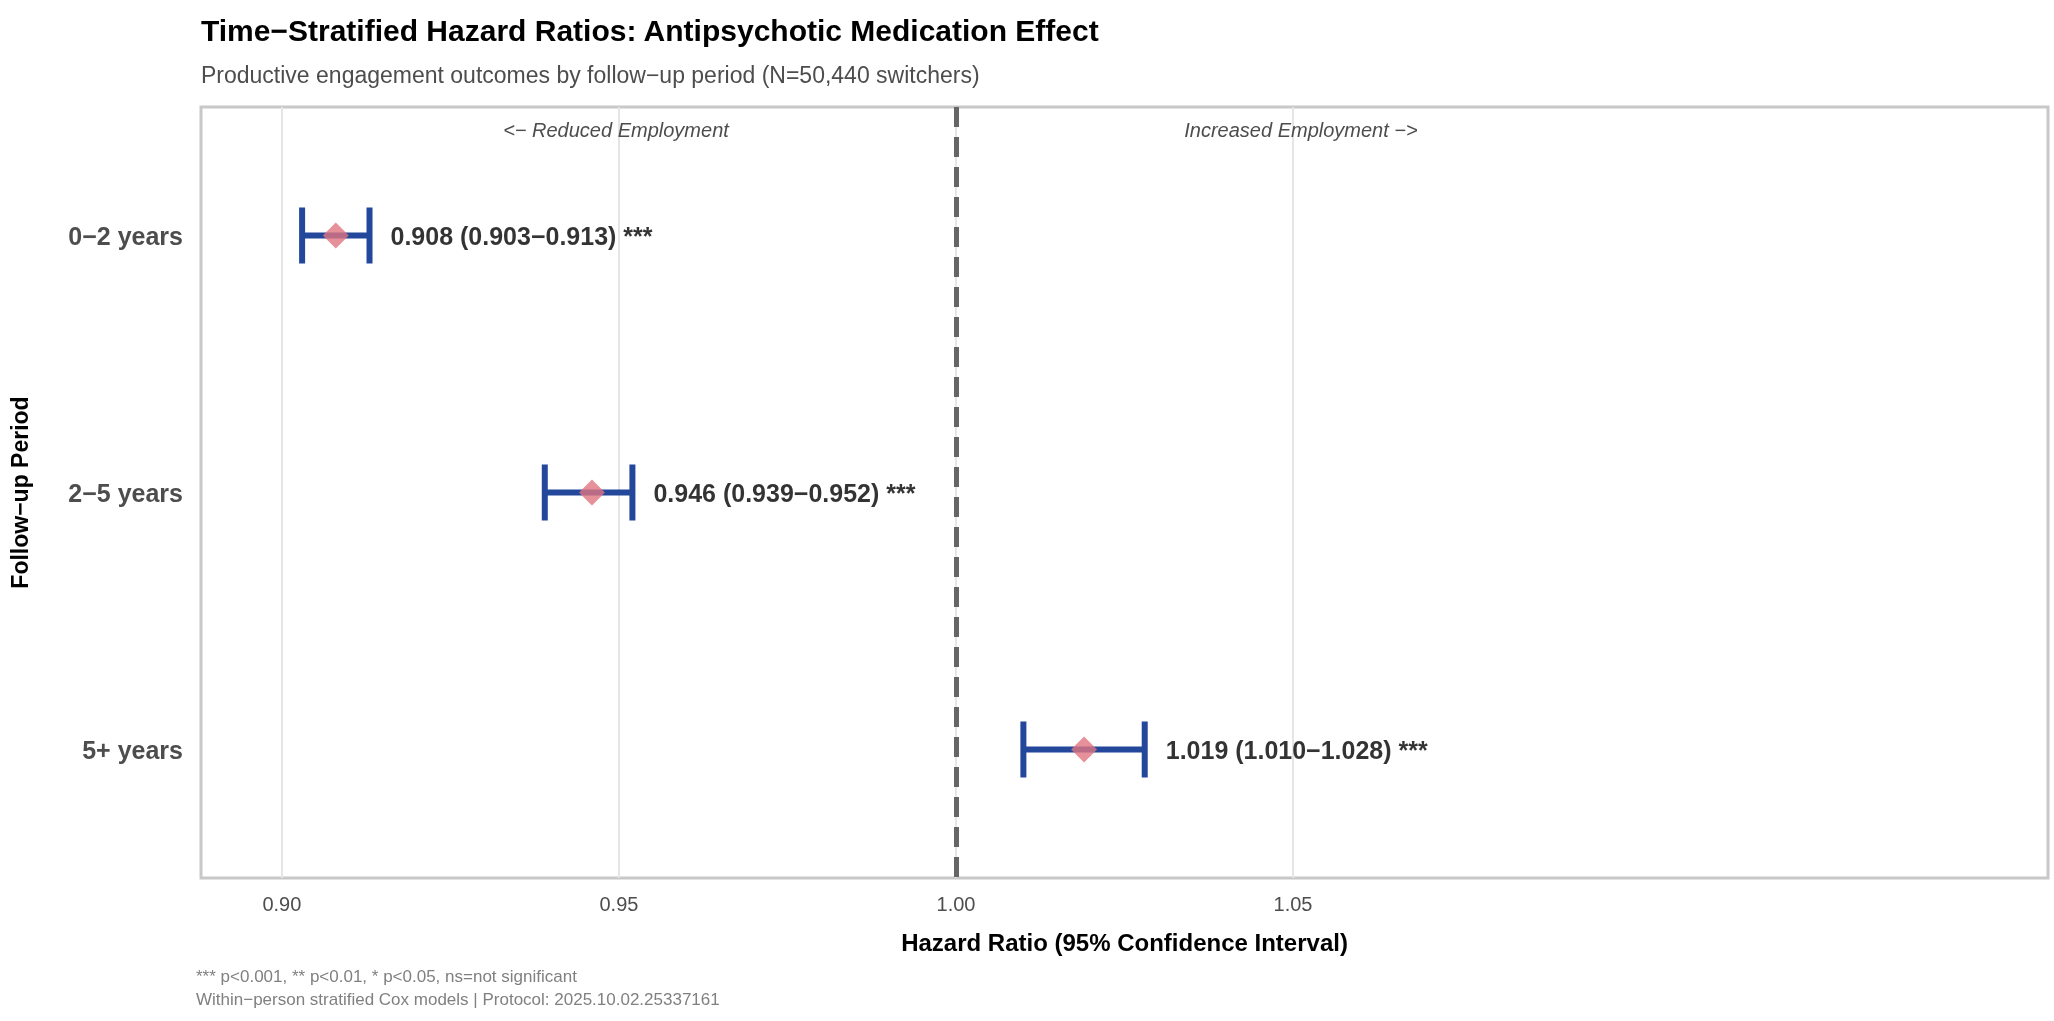  I want to click on annotation: Increased Employment −>, so click(1301, 130).